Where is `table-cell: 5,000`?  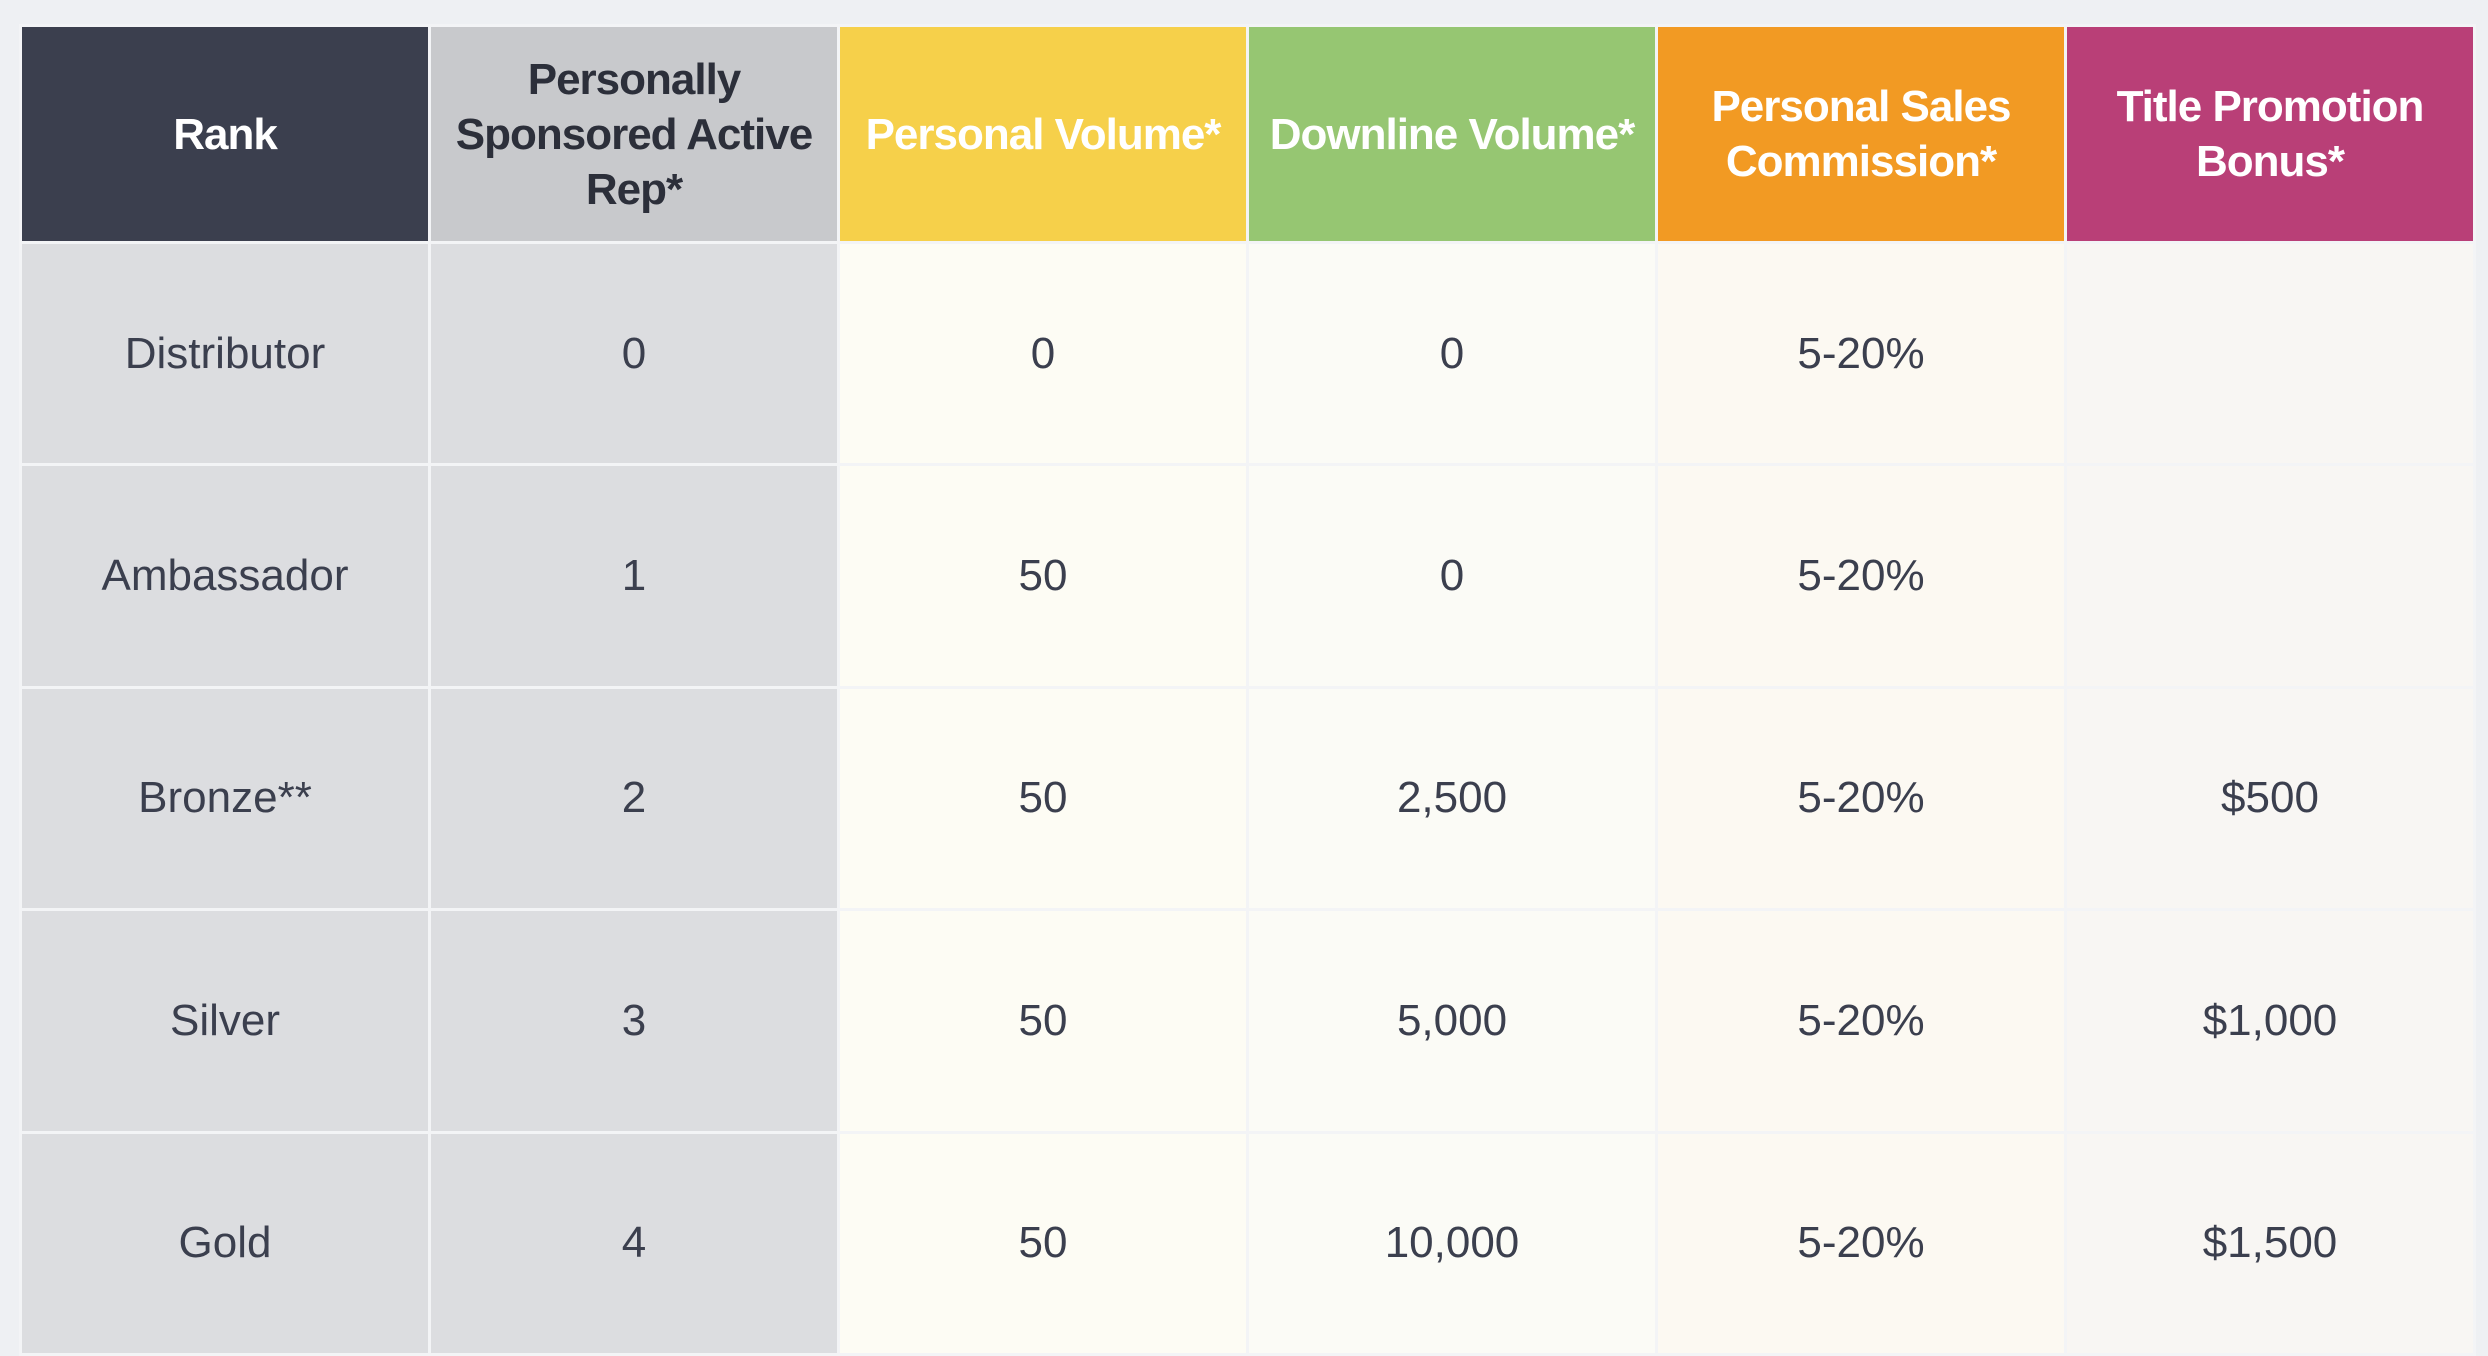 table-cell: 5,000 is located at coordinates (1452, 1021).